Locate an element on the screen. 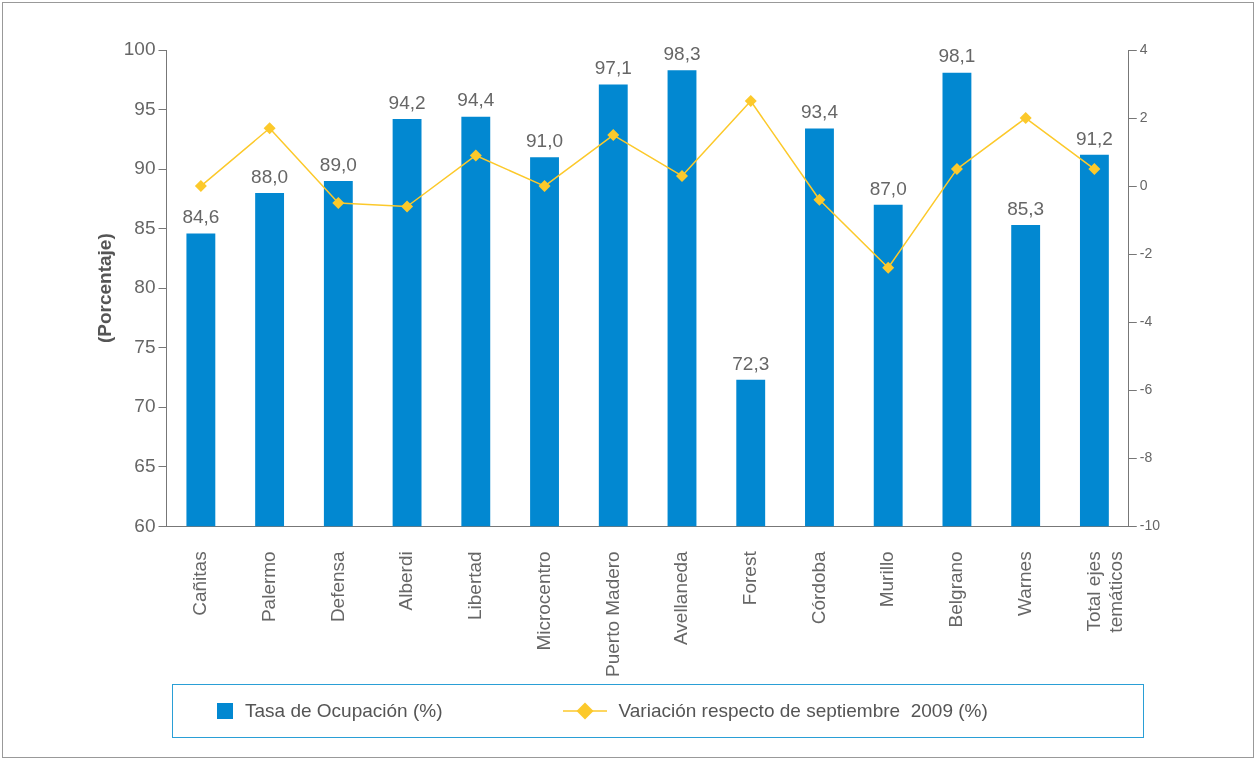  y2-tick-label: -4 is located at coordinates (1146, 321).